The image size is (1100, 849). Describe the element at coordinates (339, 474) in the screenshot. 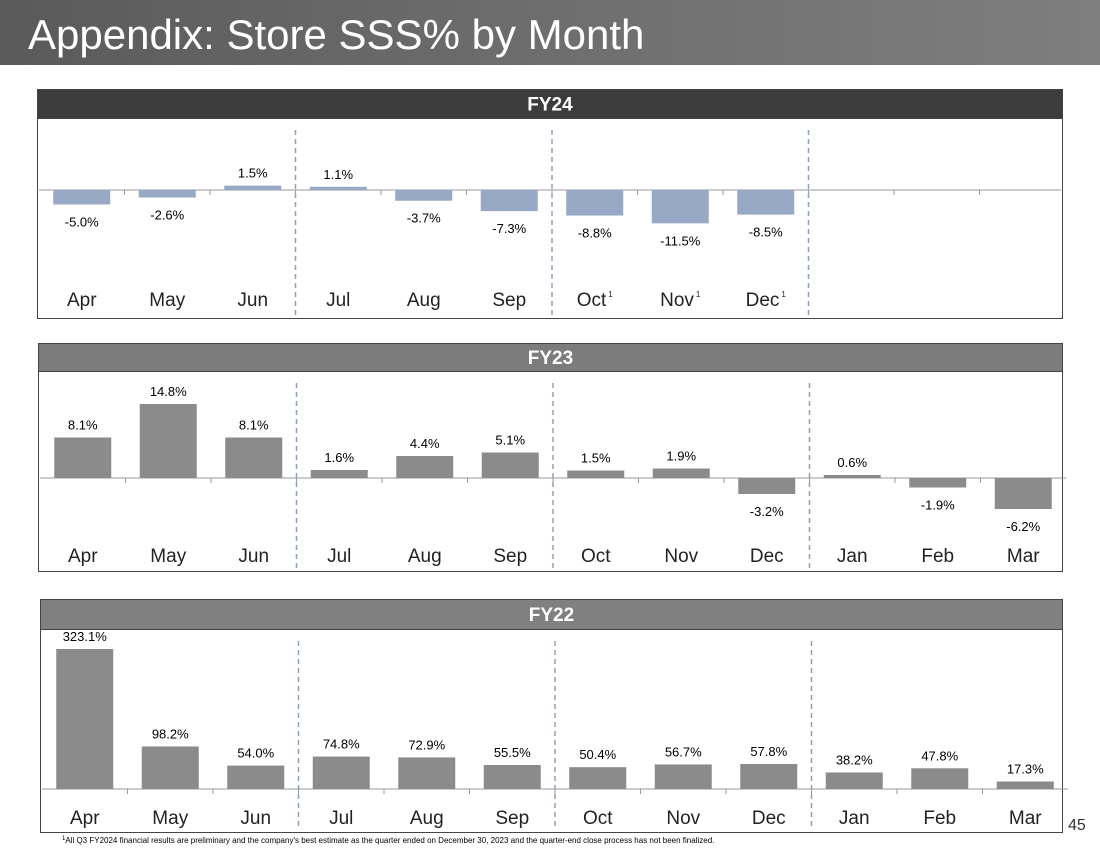

I see `fy23-bar-jul` at that location.